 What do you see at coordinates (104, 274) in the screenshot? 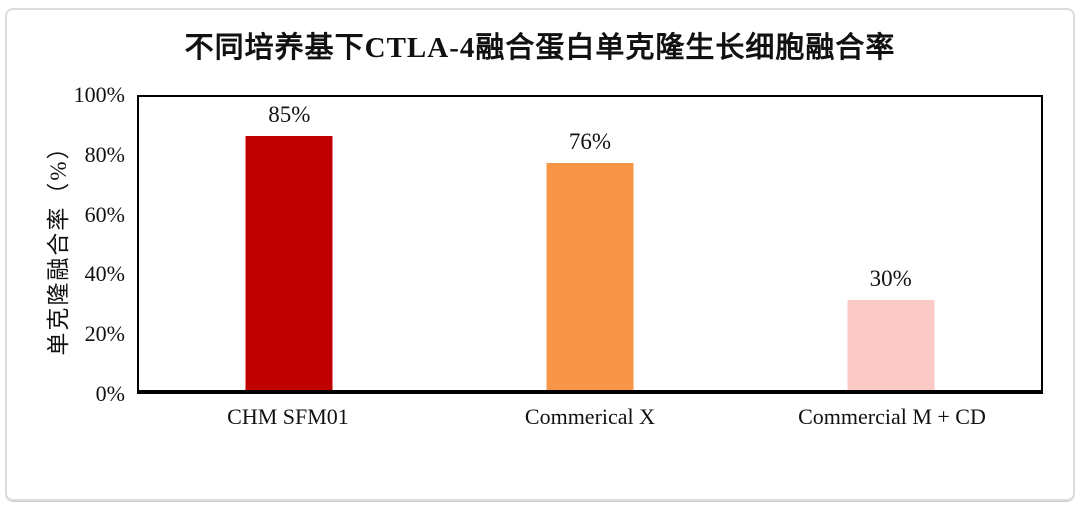
I see `y-tick-label: 40%` at bounding box center [104, 274].